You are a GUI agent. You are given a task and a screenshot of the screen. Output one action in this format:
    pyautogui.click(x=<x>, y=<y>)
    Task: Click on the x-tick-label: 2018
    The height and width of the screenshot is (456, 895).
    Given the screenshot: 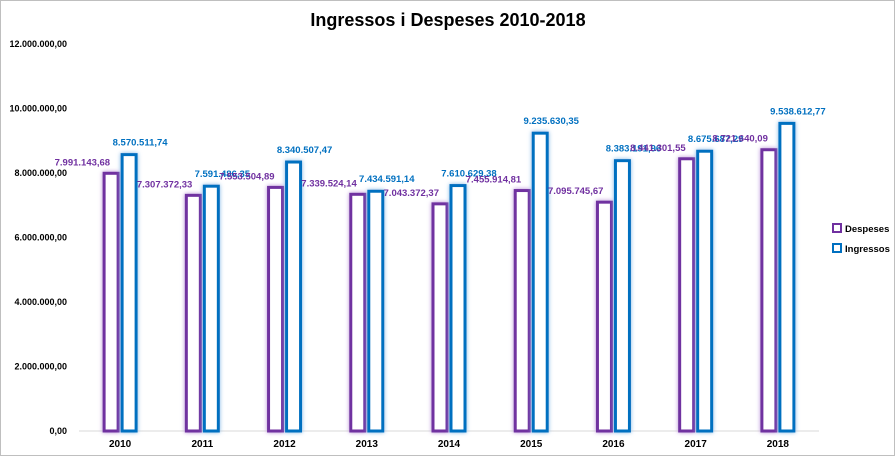 What is the action you would take?
    pyautogui.click(x=778, y=444)
    